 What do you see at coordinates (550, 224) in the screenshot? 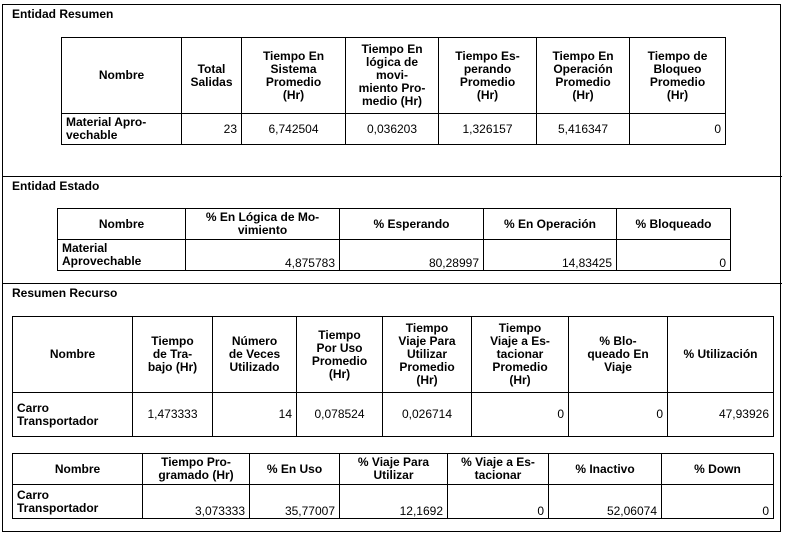
I see `header-cell: % En Operación` at bounding box center [550, 224].